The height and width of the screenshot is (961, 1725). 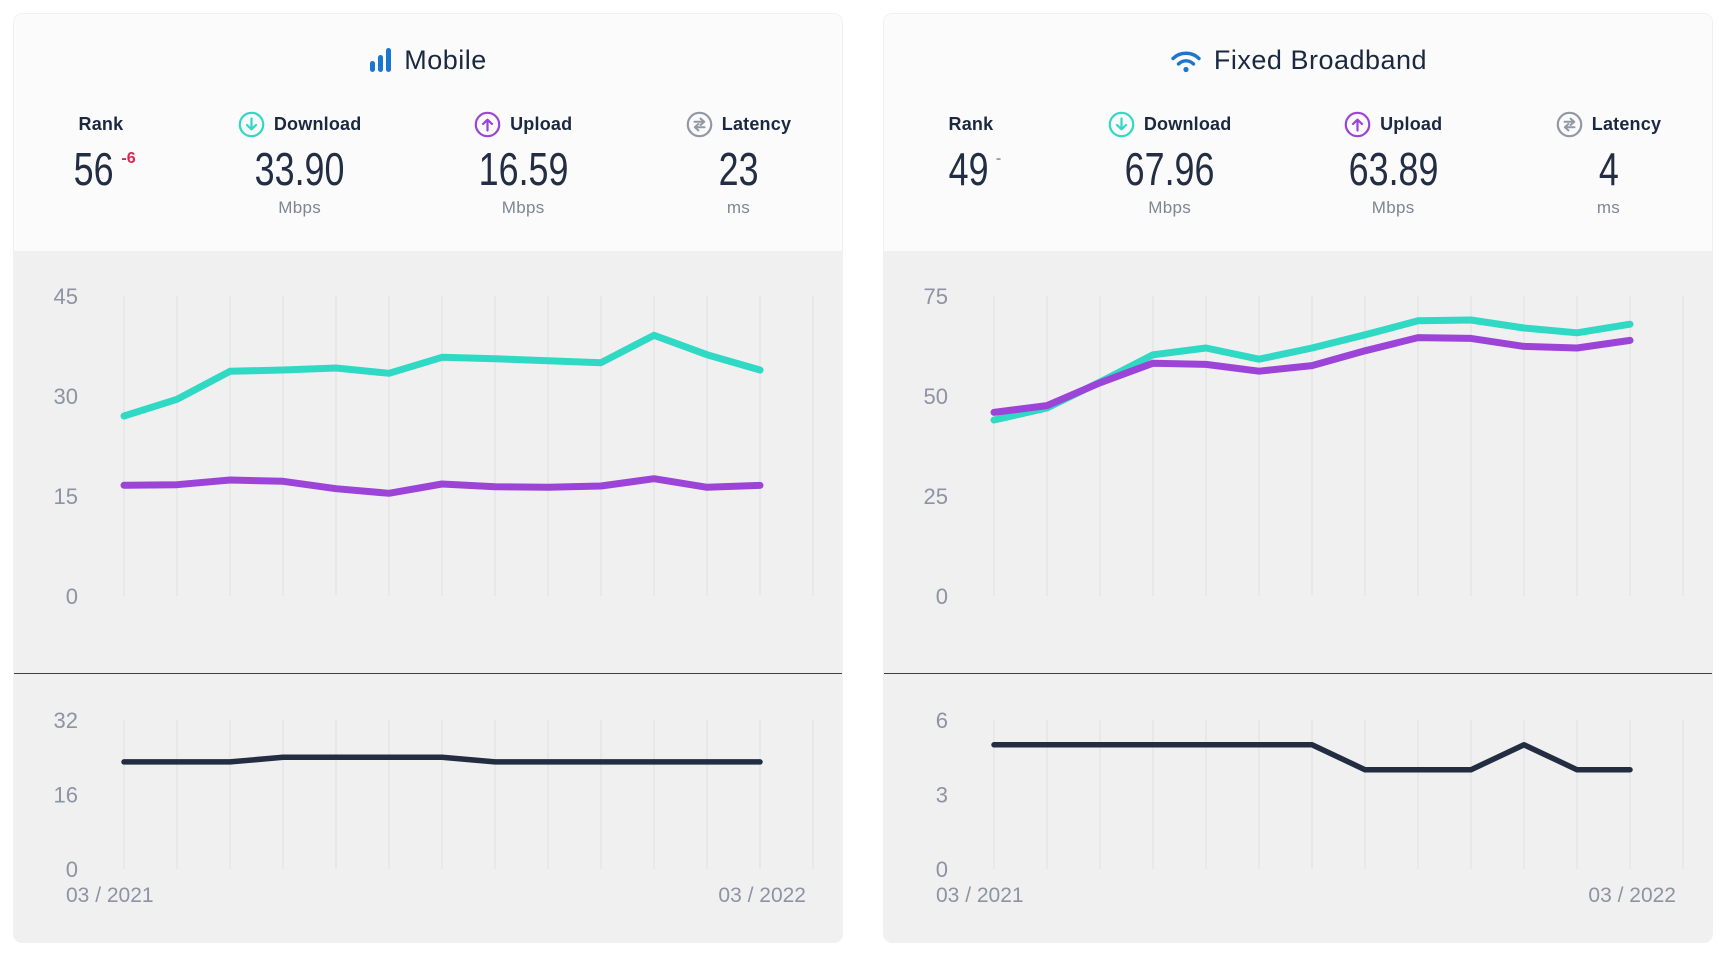 What do you see at coordinates (936, 396) in the screenshot?
I see `svg-text: 50` at bounding box center [936, 396].